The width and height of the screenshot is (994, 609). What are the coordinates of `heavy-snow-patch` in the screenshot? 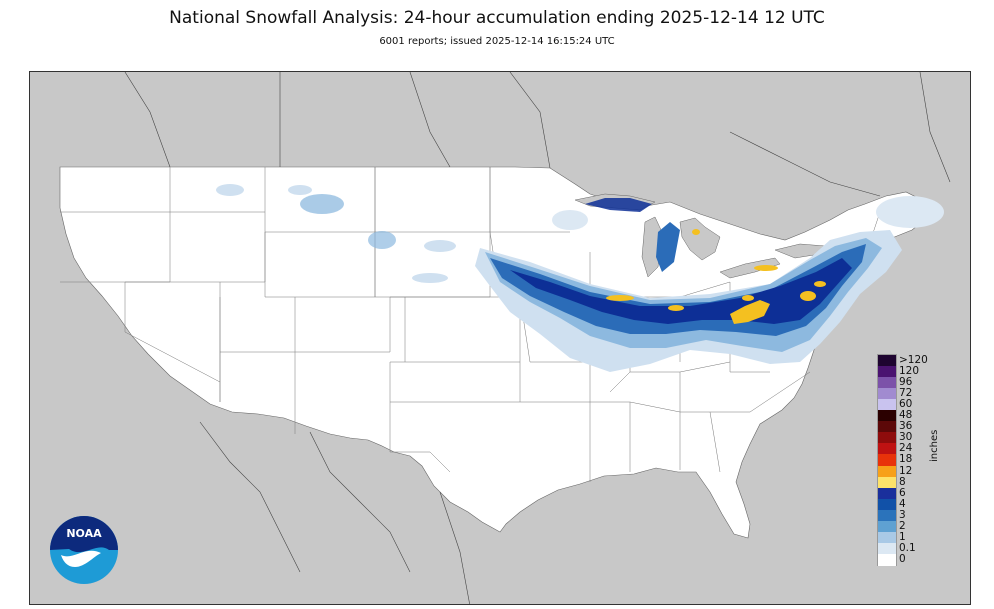 It's located at (618, 205).